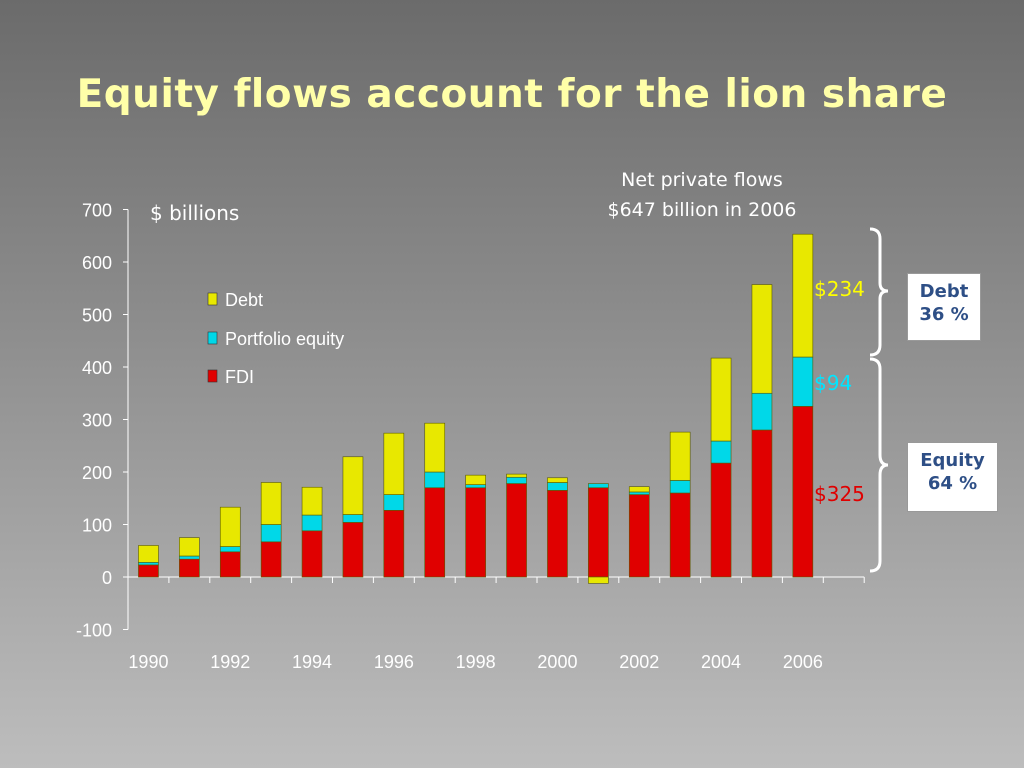  What do you see at coordinates (762, 503) in the screenshot?
I see `bar-segment-fdi-2005` at bounding box center [762, 503].